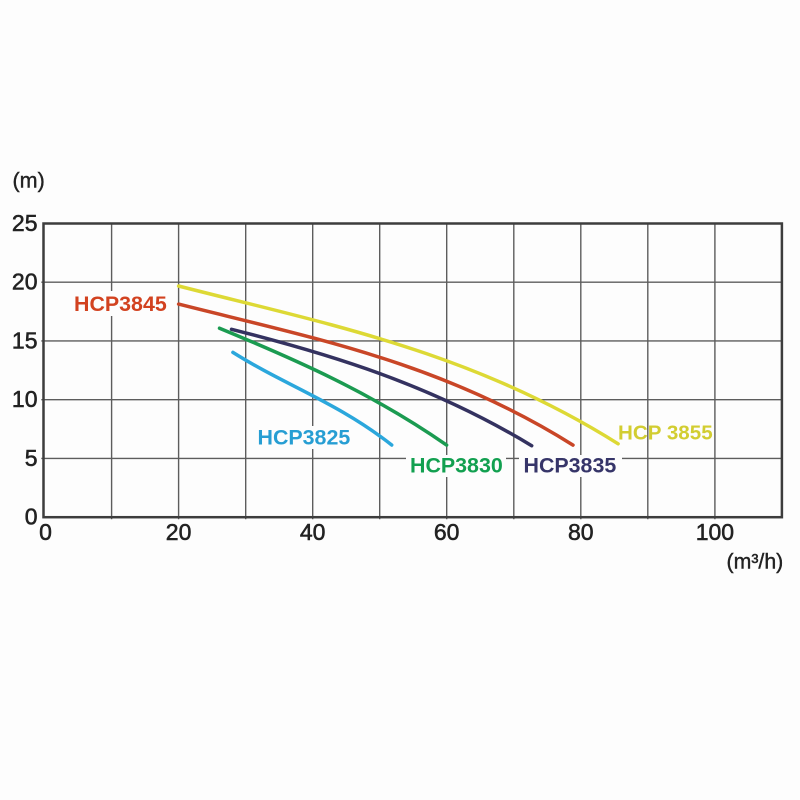  I want to click on svg-text: 100, so click(715, 532).